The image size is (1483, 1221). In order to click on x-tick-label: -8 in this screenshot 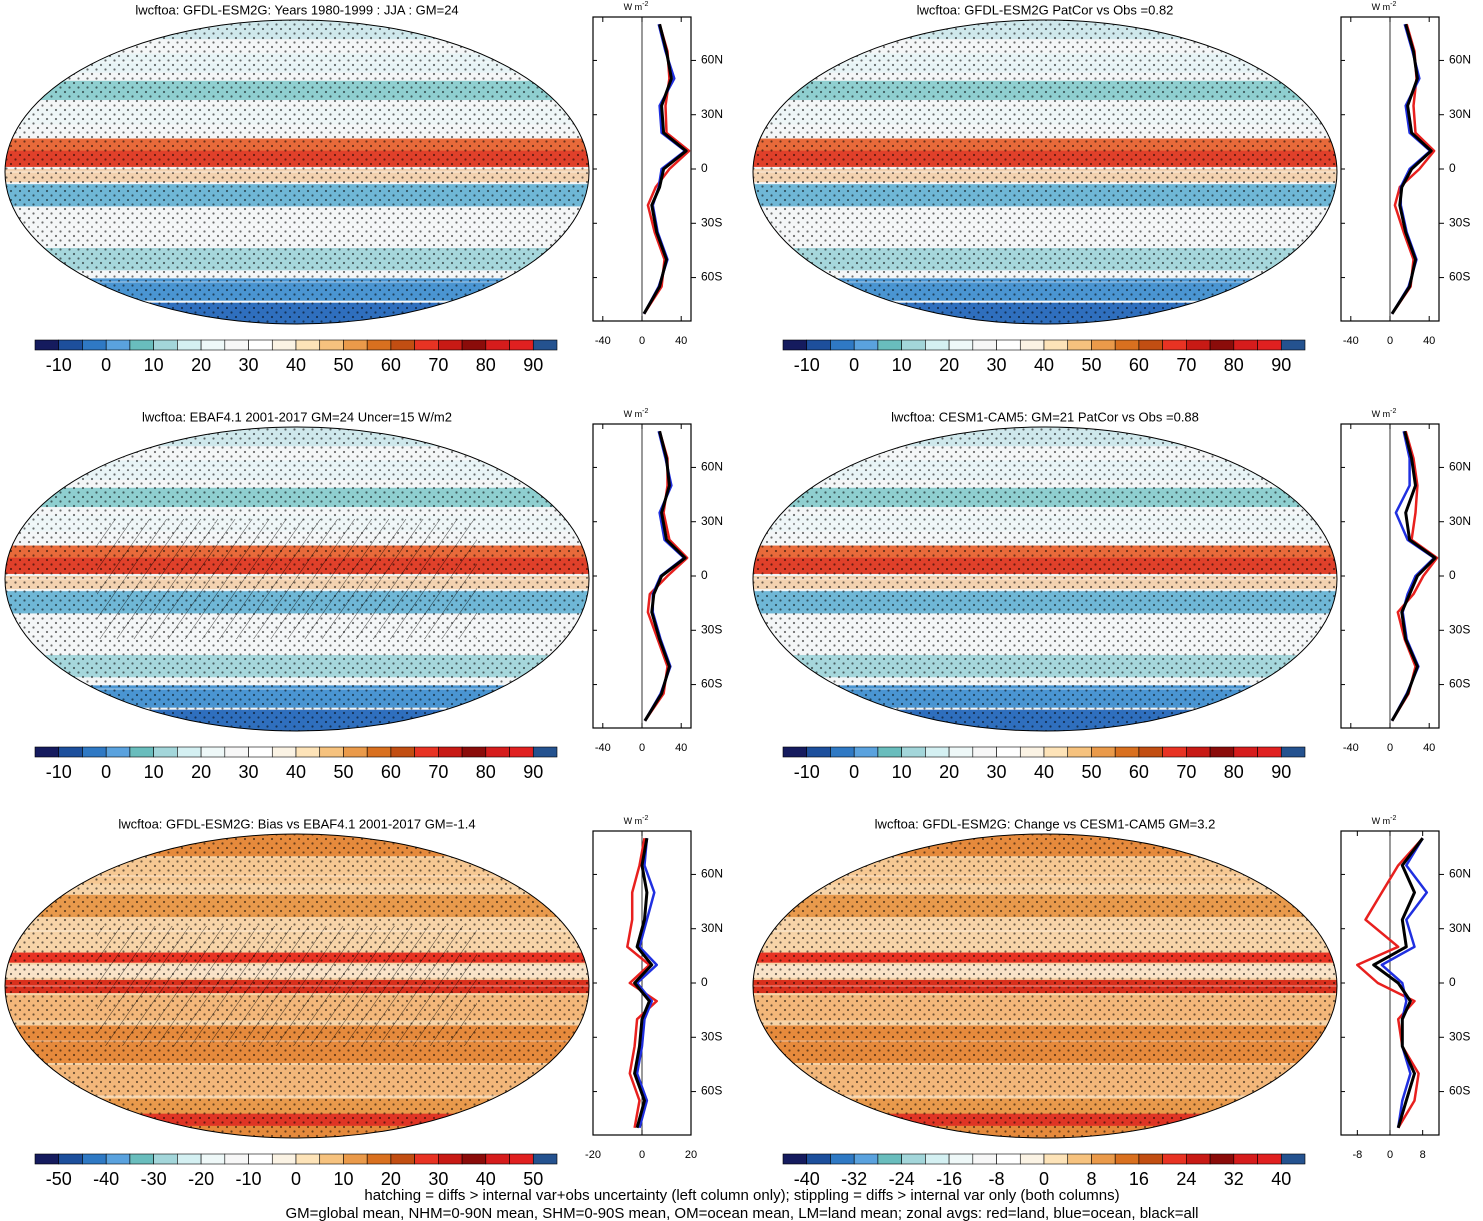, I will do `click(1357, 1155)`.